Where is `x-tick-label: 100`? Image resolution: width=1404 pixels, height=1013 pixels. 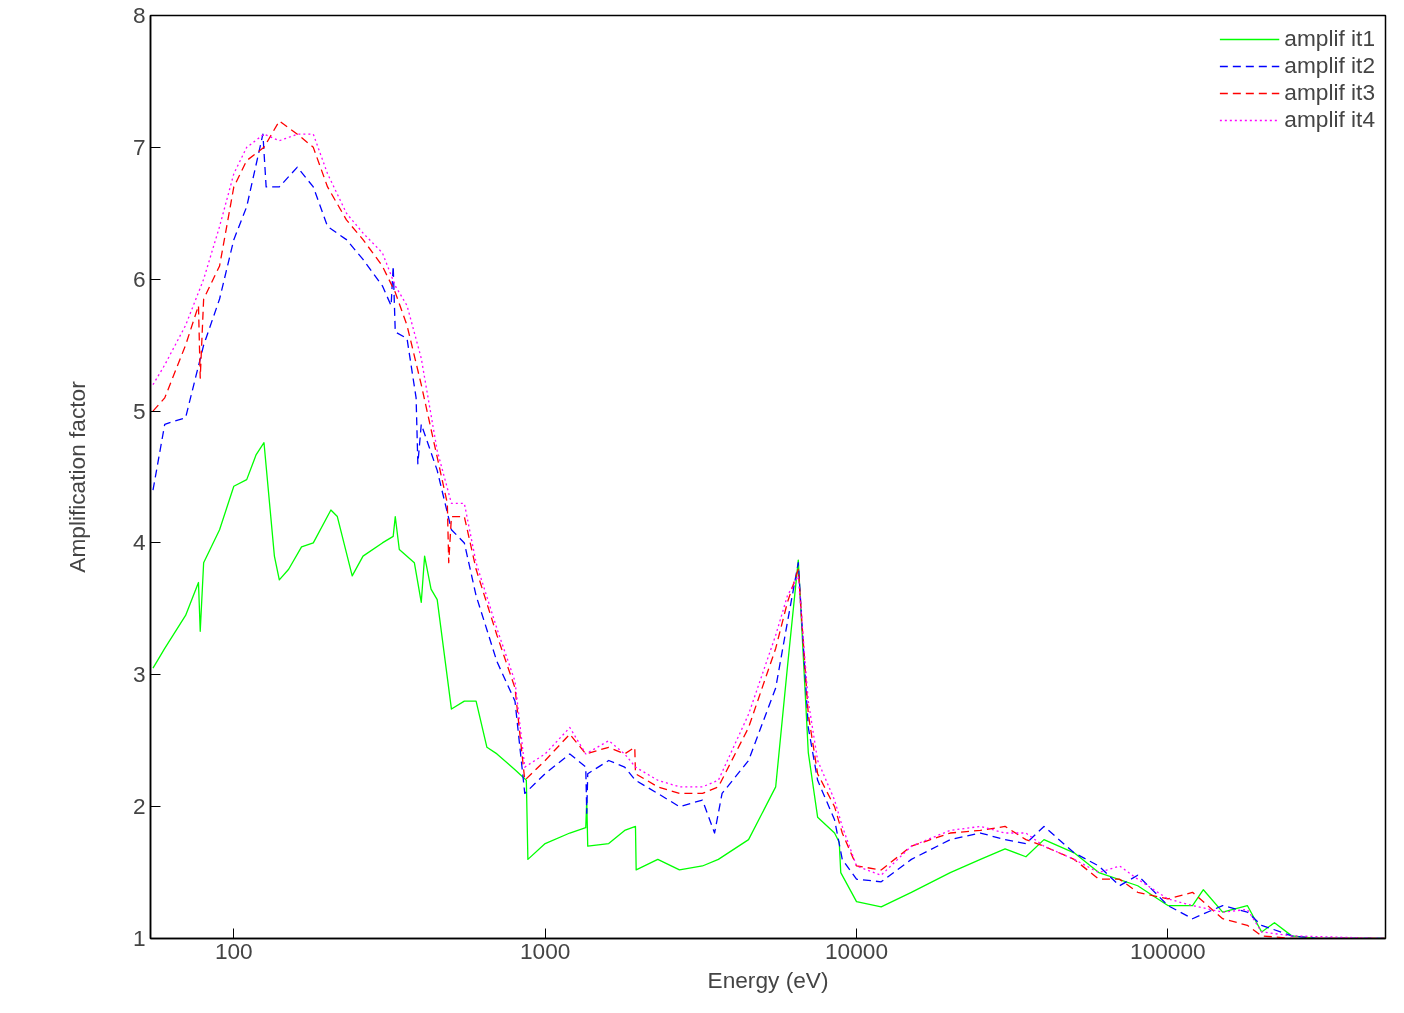 x-tick-label: 100 is located at coordinates (233, 950).